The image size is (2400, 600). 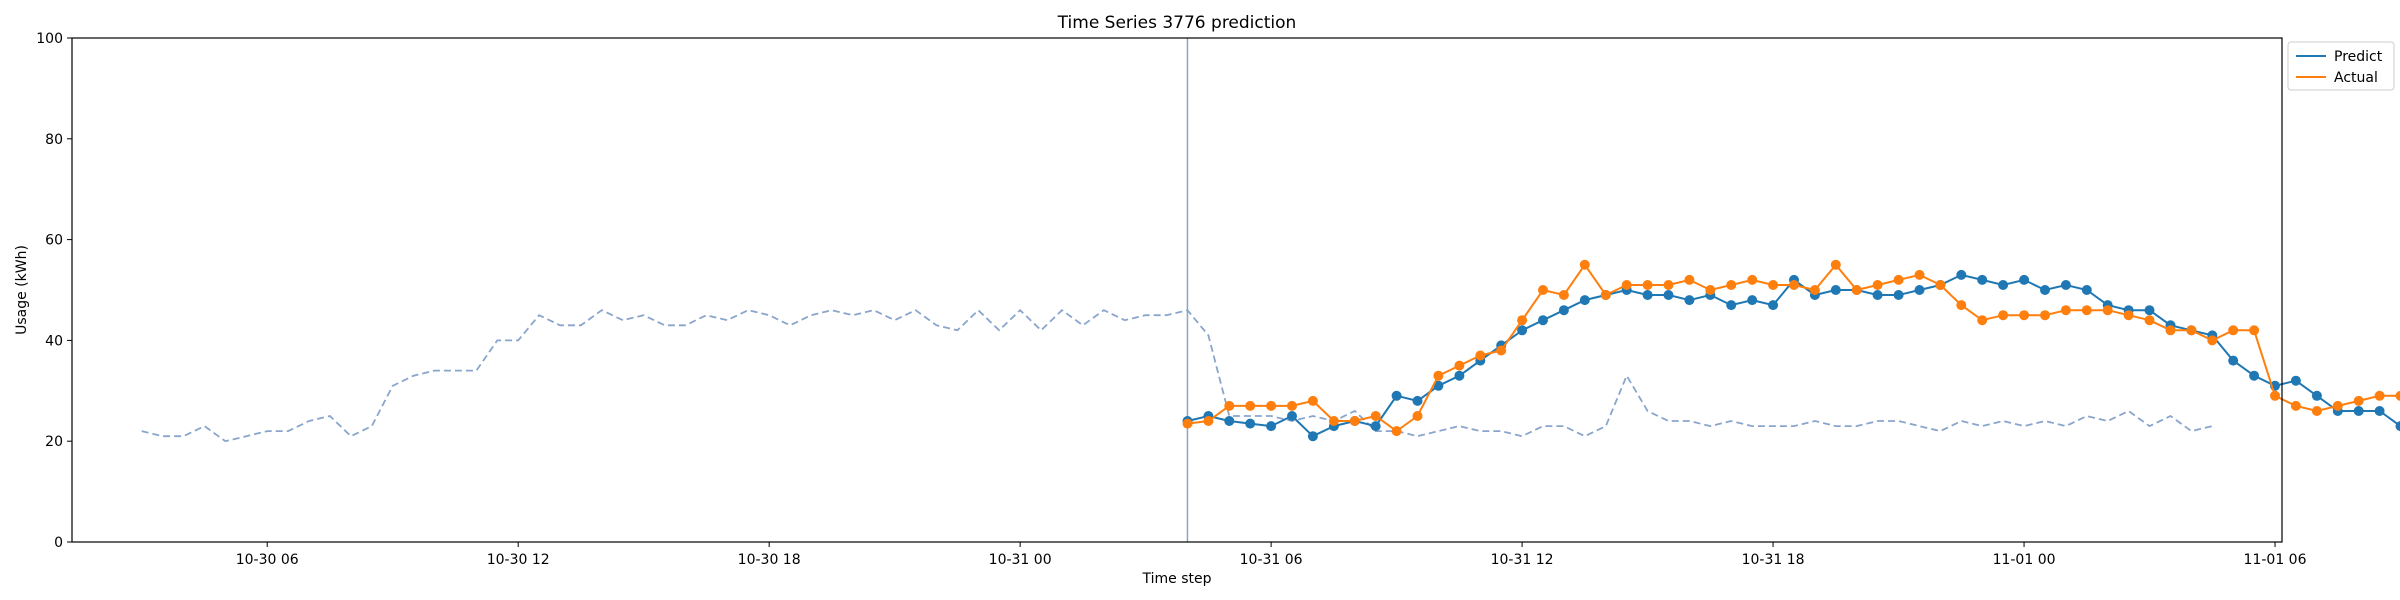 I want to click on x-tick-label: 10-31 12, so click(x=1522, y=560).